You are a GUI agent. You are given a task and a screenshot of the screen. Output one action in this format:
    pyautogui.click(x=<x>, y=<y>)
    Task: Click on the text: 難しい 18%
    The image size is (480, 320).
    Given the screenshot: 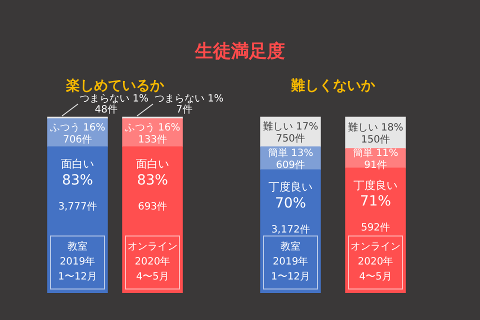 What is the action you would take?
    pyautogui.click(x=376, y=128)
    